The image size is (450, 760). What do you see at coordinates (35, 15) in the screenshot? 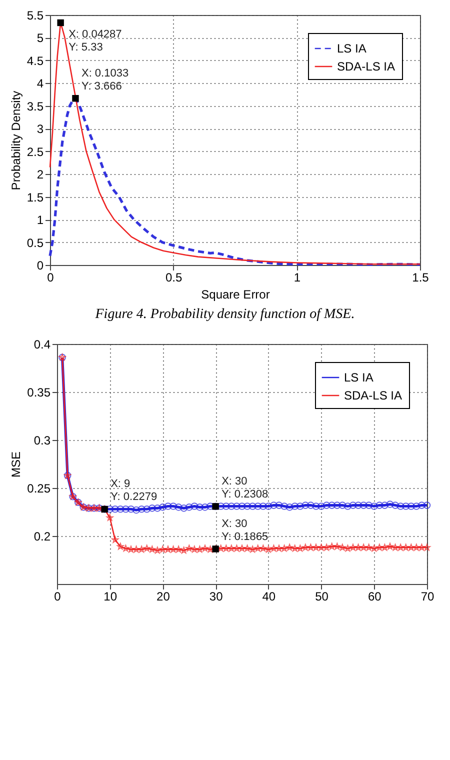
I see `y-tick-label: 5.5` at bounding box center [35, 15].